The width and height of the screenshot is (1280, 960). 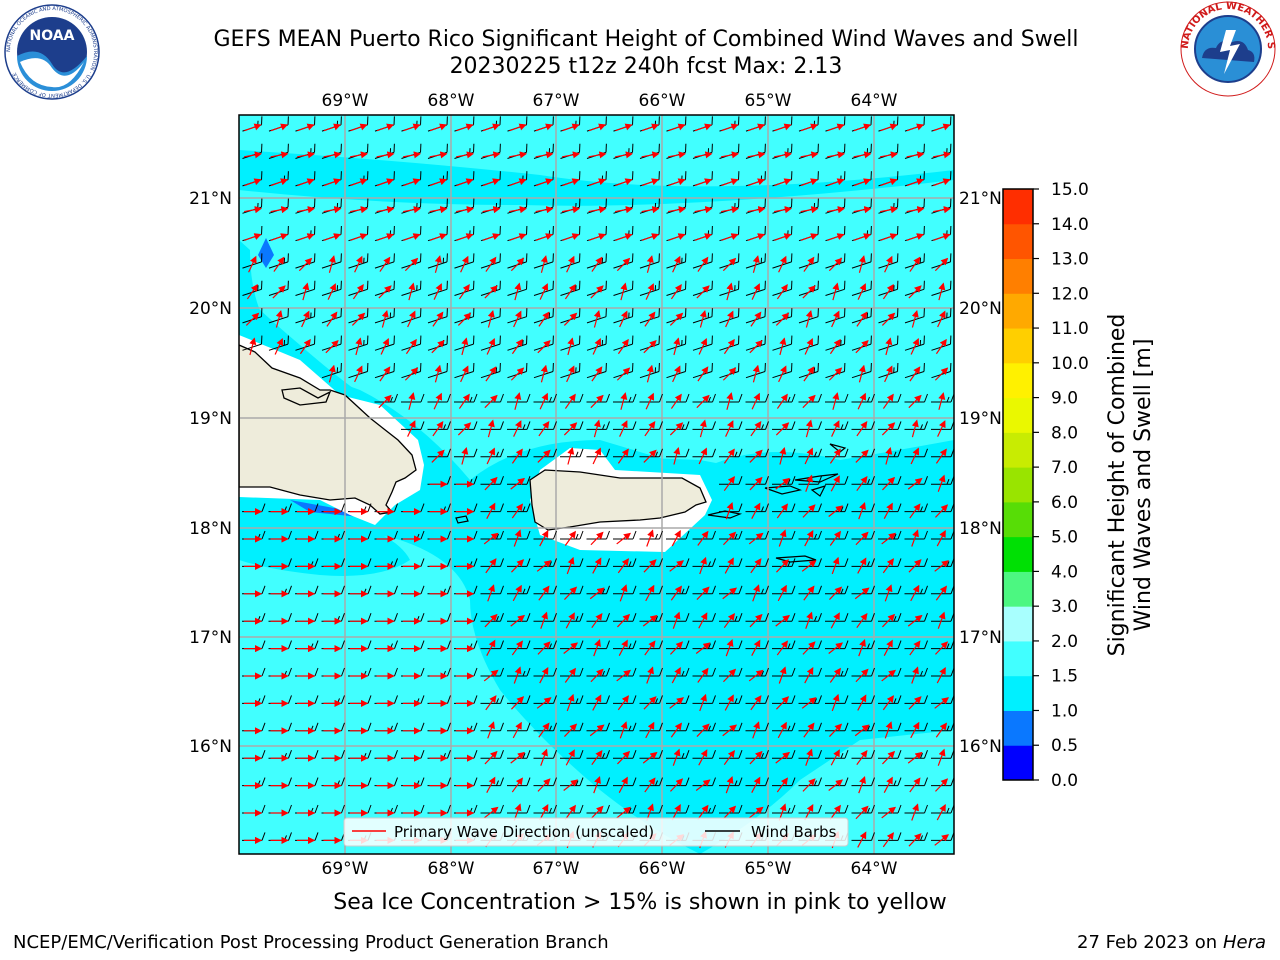 What do you see at coordinates (1143, 485) in the screenshot?
I see `colorbar-label-line2: Wind Waves and Swell [m]` at bounding box center [1143, 485].